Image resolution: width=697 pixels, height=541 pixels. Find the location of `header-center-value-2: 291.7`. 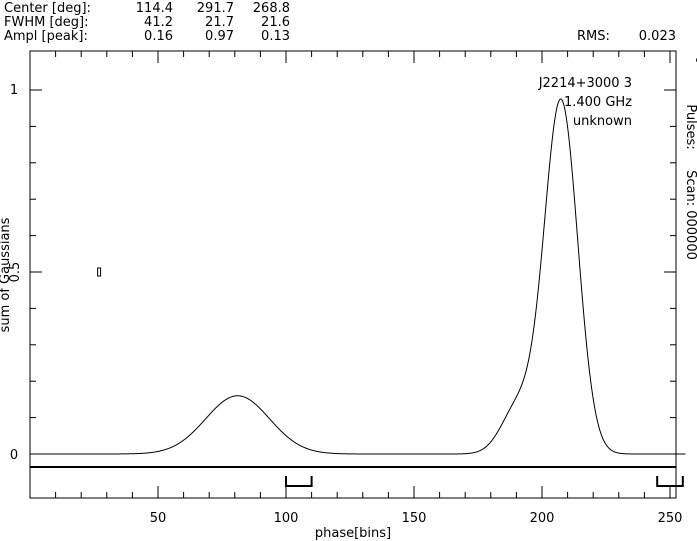

header-center-value-2: 291.7 is located at coordinates (215, 8).